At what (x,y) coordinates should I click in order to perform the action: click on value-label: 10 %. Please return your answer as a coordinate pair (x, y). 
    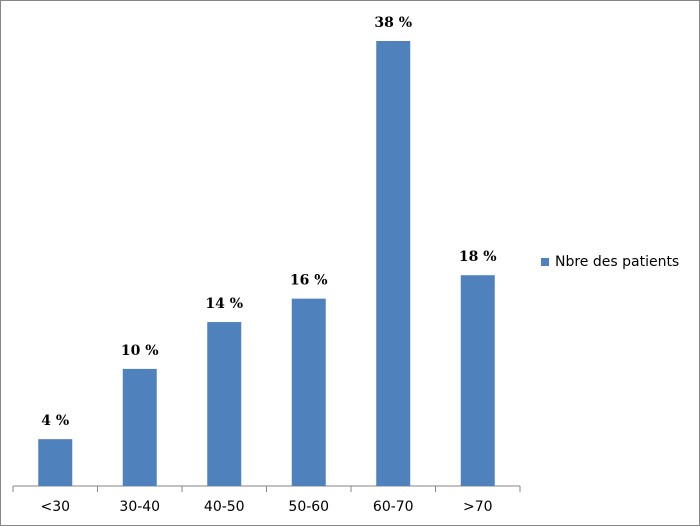
    Looking at the image, I should click on (140, 351).